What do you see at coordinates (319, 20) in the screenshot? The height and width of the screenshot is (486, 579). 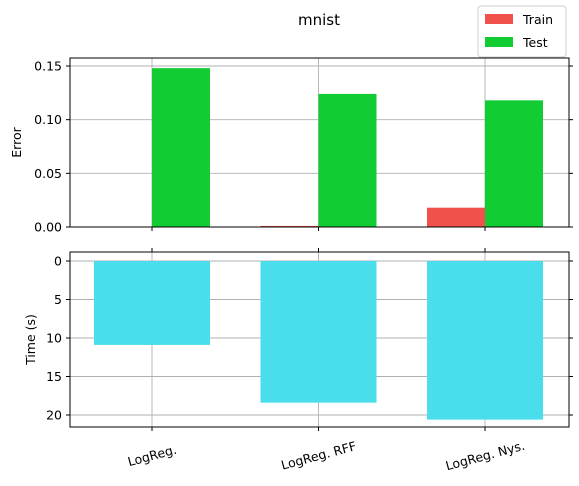 I see `chart-title: mnist` at bounding box center [319, 20].